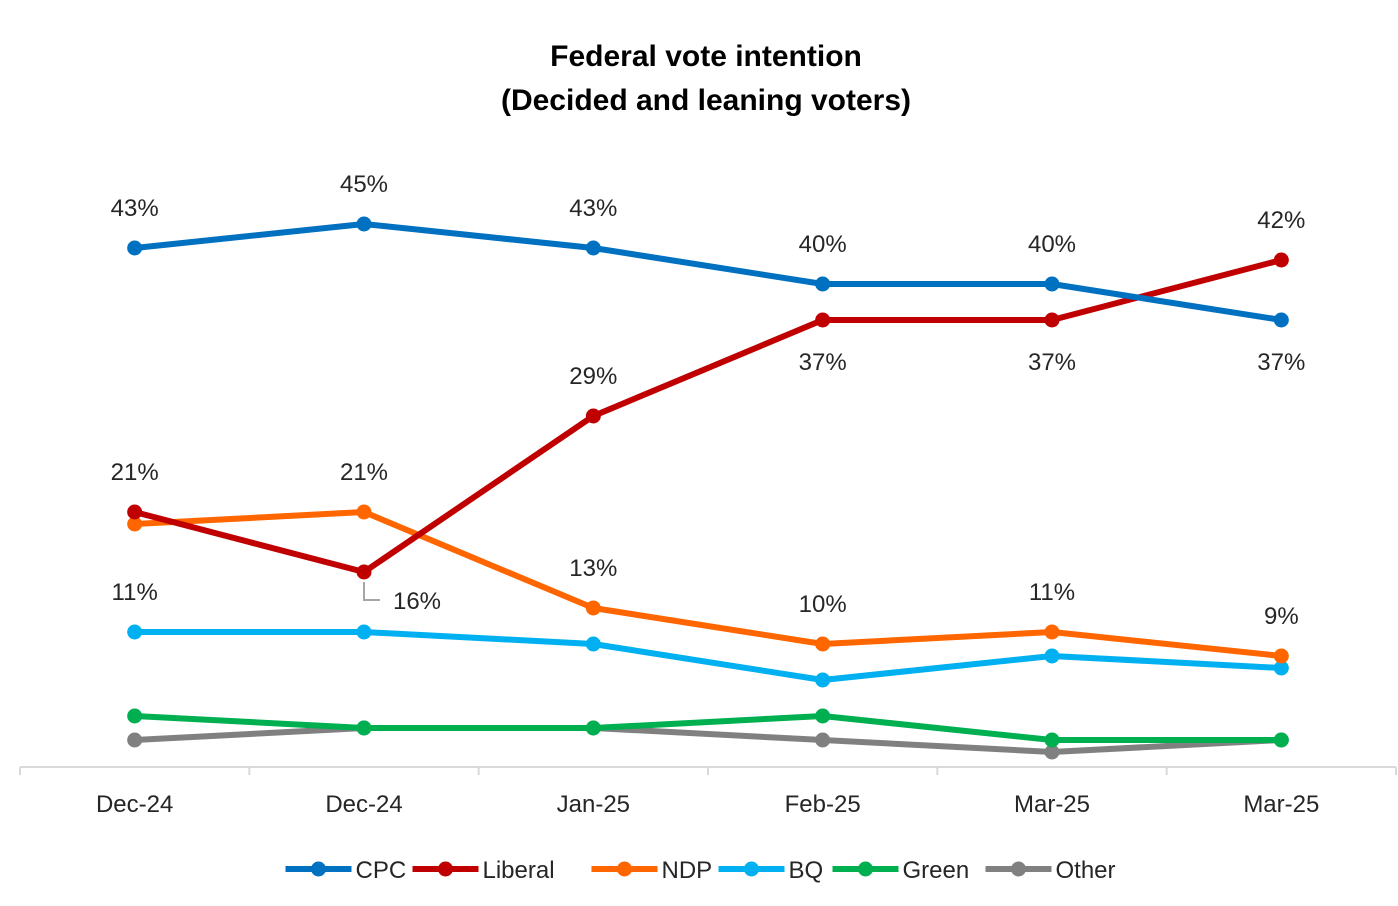 The height and width of the screenshot is (906, 1398). I want to click on series-bq, so click(708, 656).